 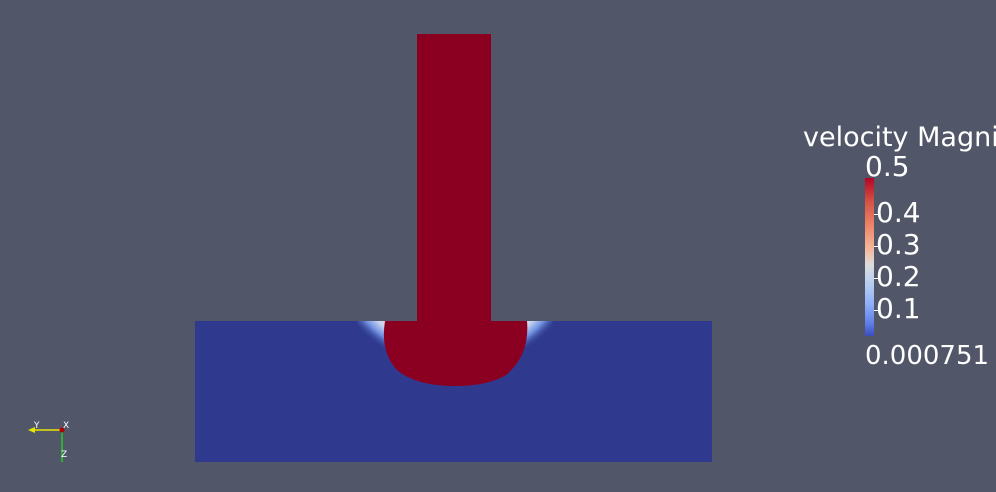 What do you see at coordinates (898, 276) in the screenshot?
I see `scalar-bar-tick-label: 0.2` at bounding box center [898, 276].